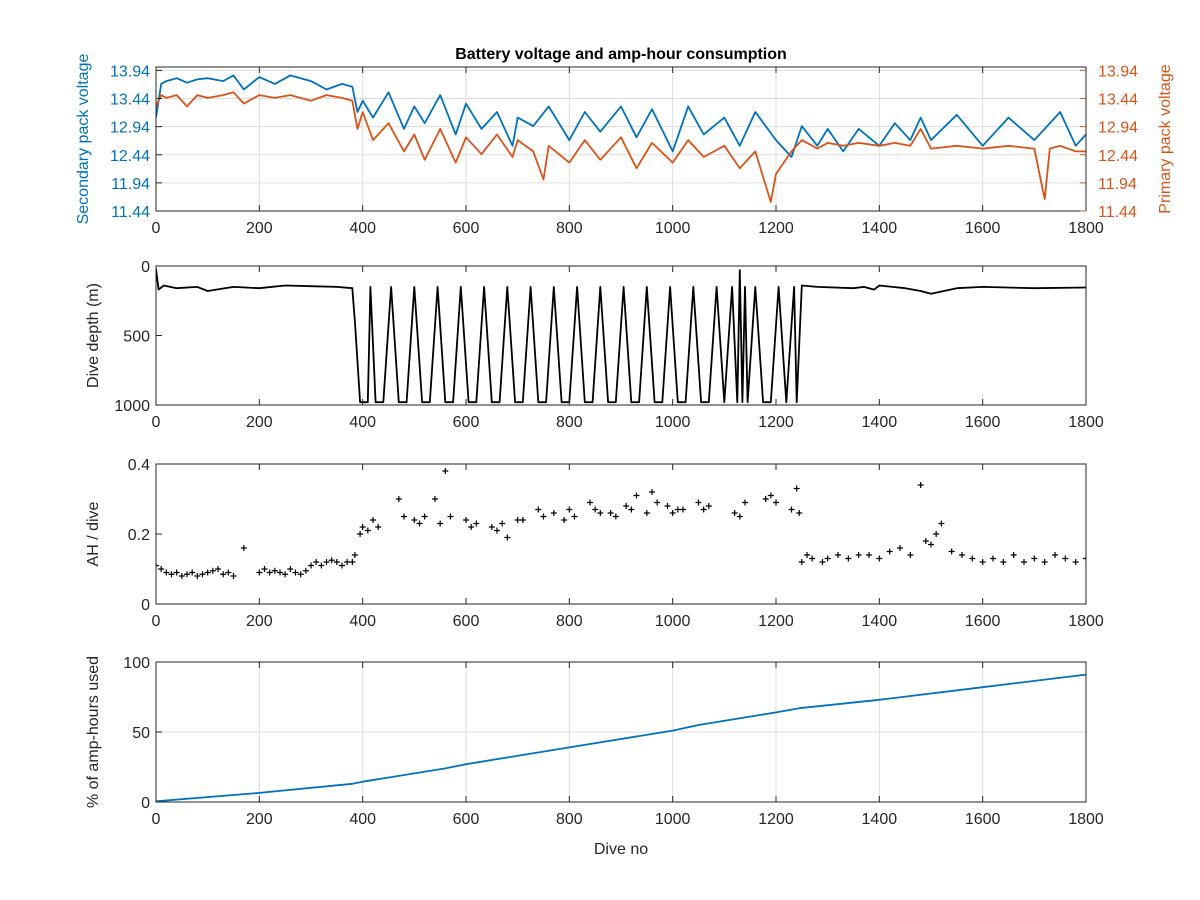 The image size is (1200, 900). Describe the element at coordinates (1086, 819) in the screenshot. I see `x-tick-label: 1800` at that location.